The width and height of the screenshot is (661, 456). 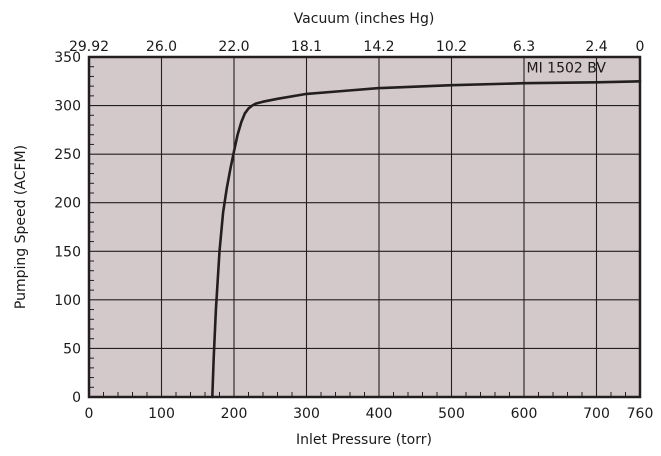 I want to click on top-tick-label: 26.0, so click(x=161, y=47).